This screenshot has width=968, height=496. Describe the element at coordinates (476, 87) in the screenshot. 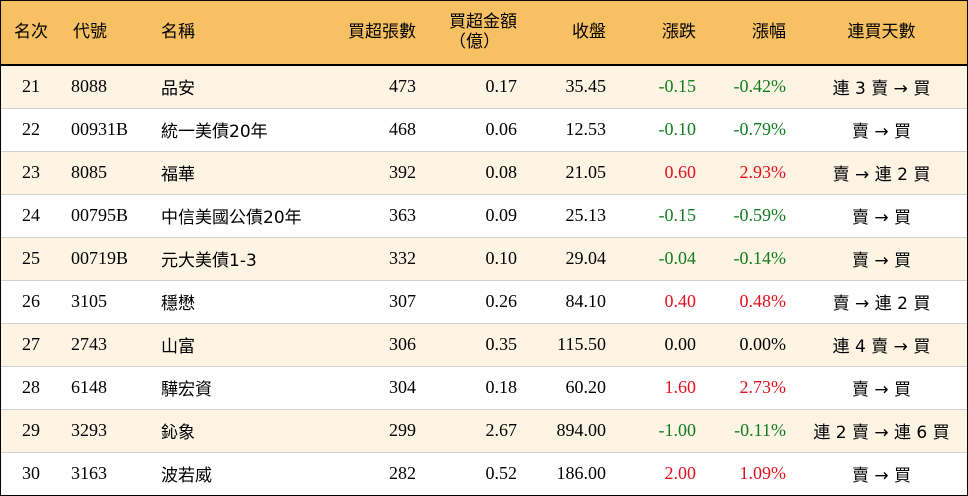

I see `cell-amount: 0.17` at that location.